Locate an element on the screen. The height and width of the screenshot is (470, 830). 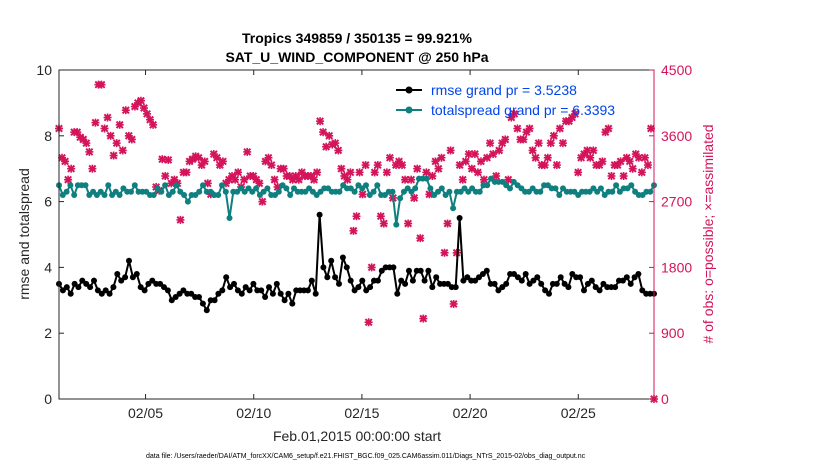
y-right-tick-label: 1800 is located at coordinates (676, 267).